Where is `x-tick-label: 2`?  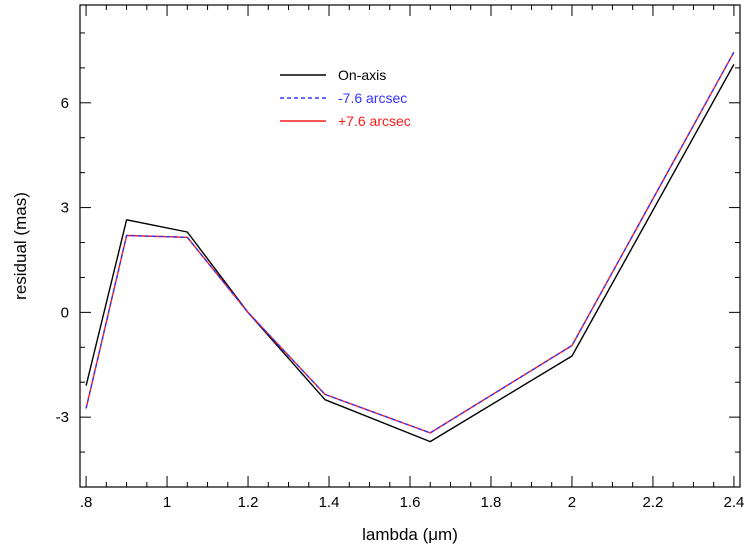
x-tick-label: 2 is located at coordinates (572, 502).